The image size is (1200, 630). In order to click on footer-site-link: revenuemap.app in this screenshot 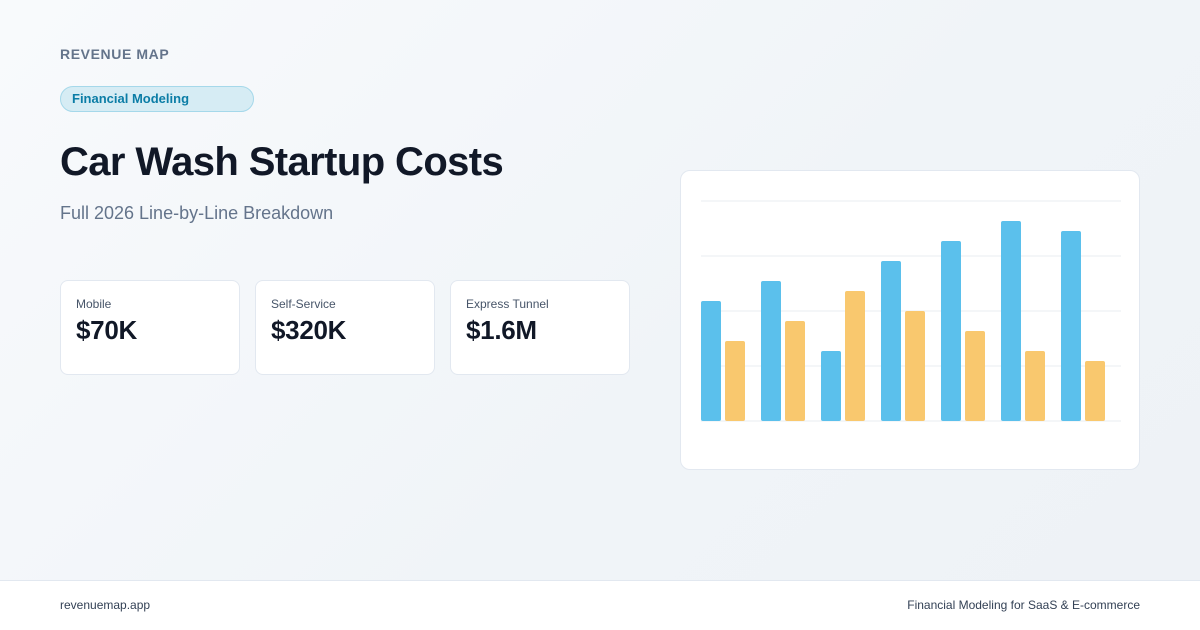, I will do `click(105, 605)`.